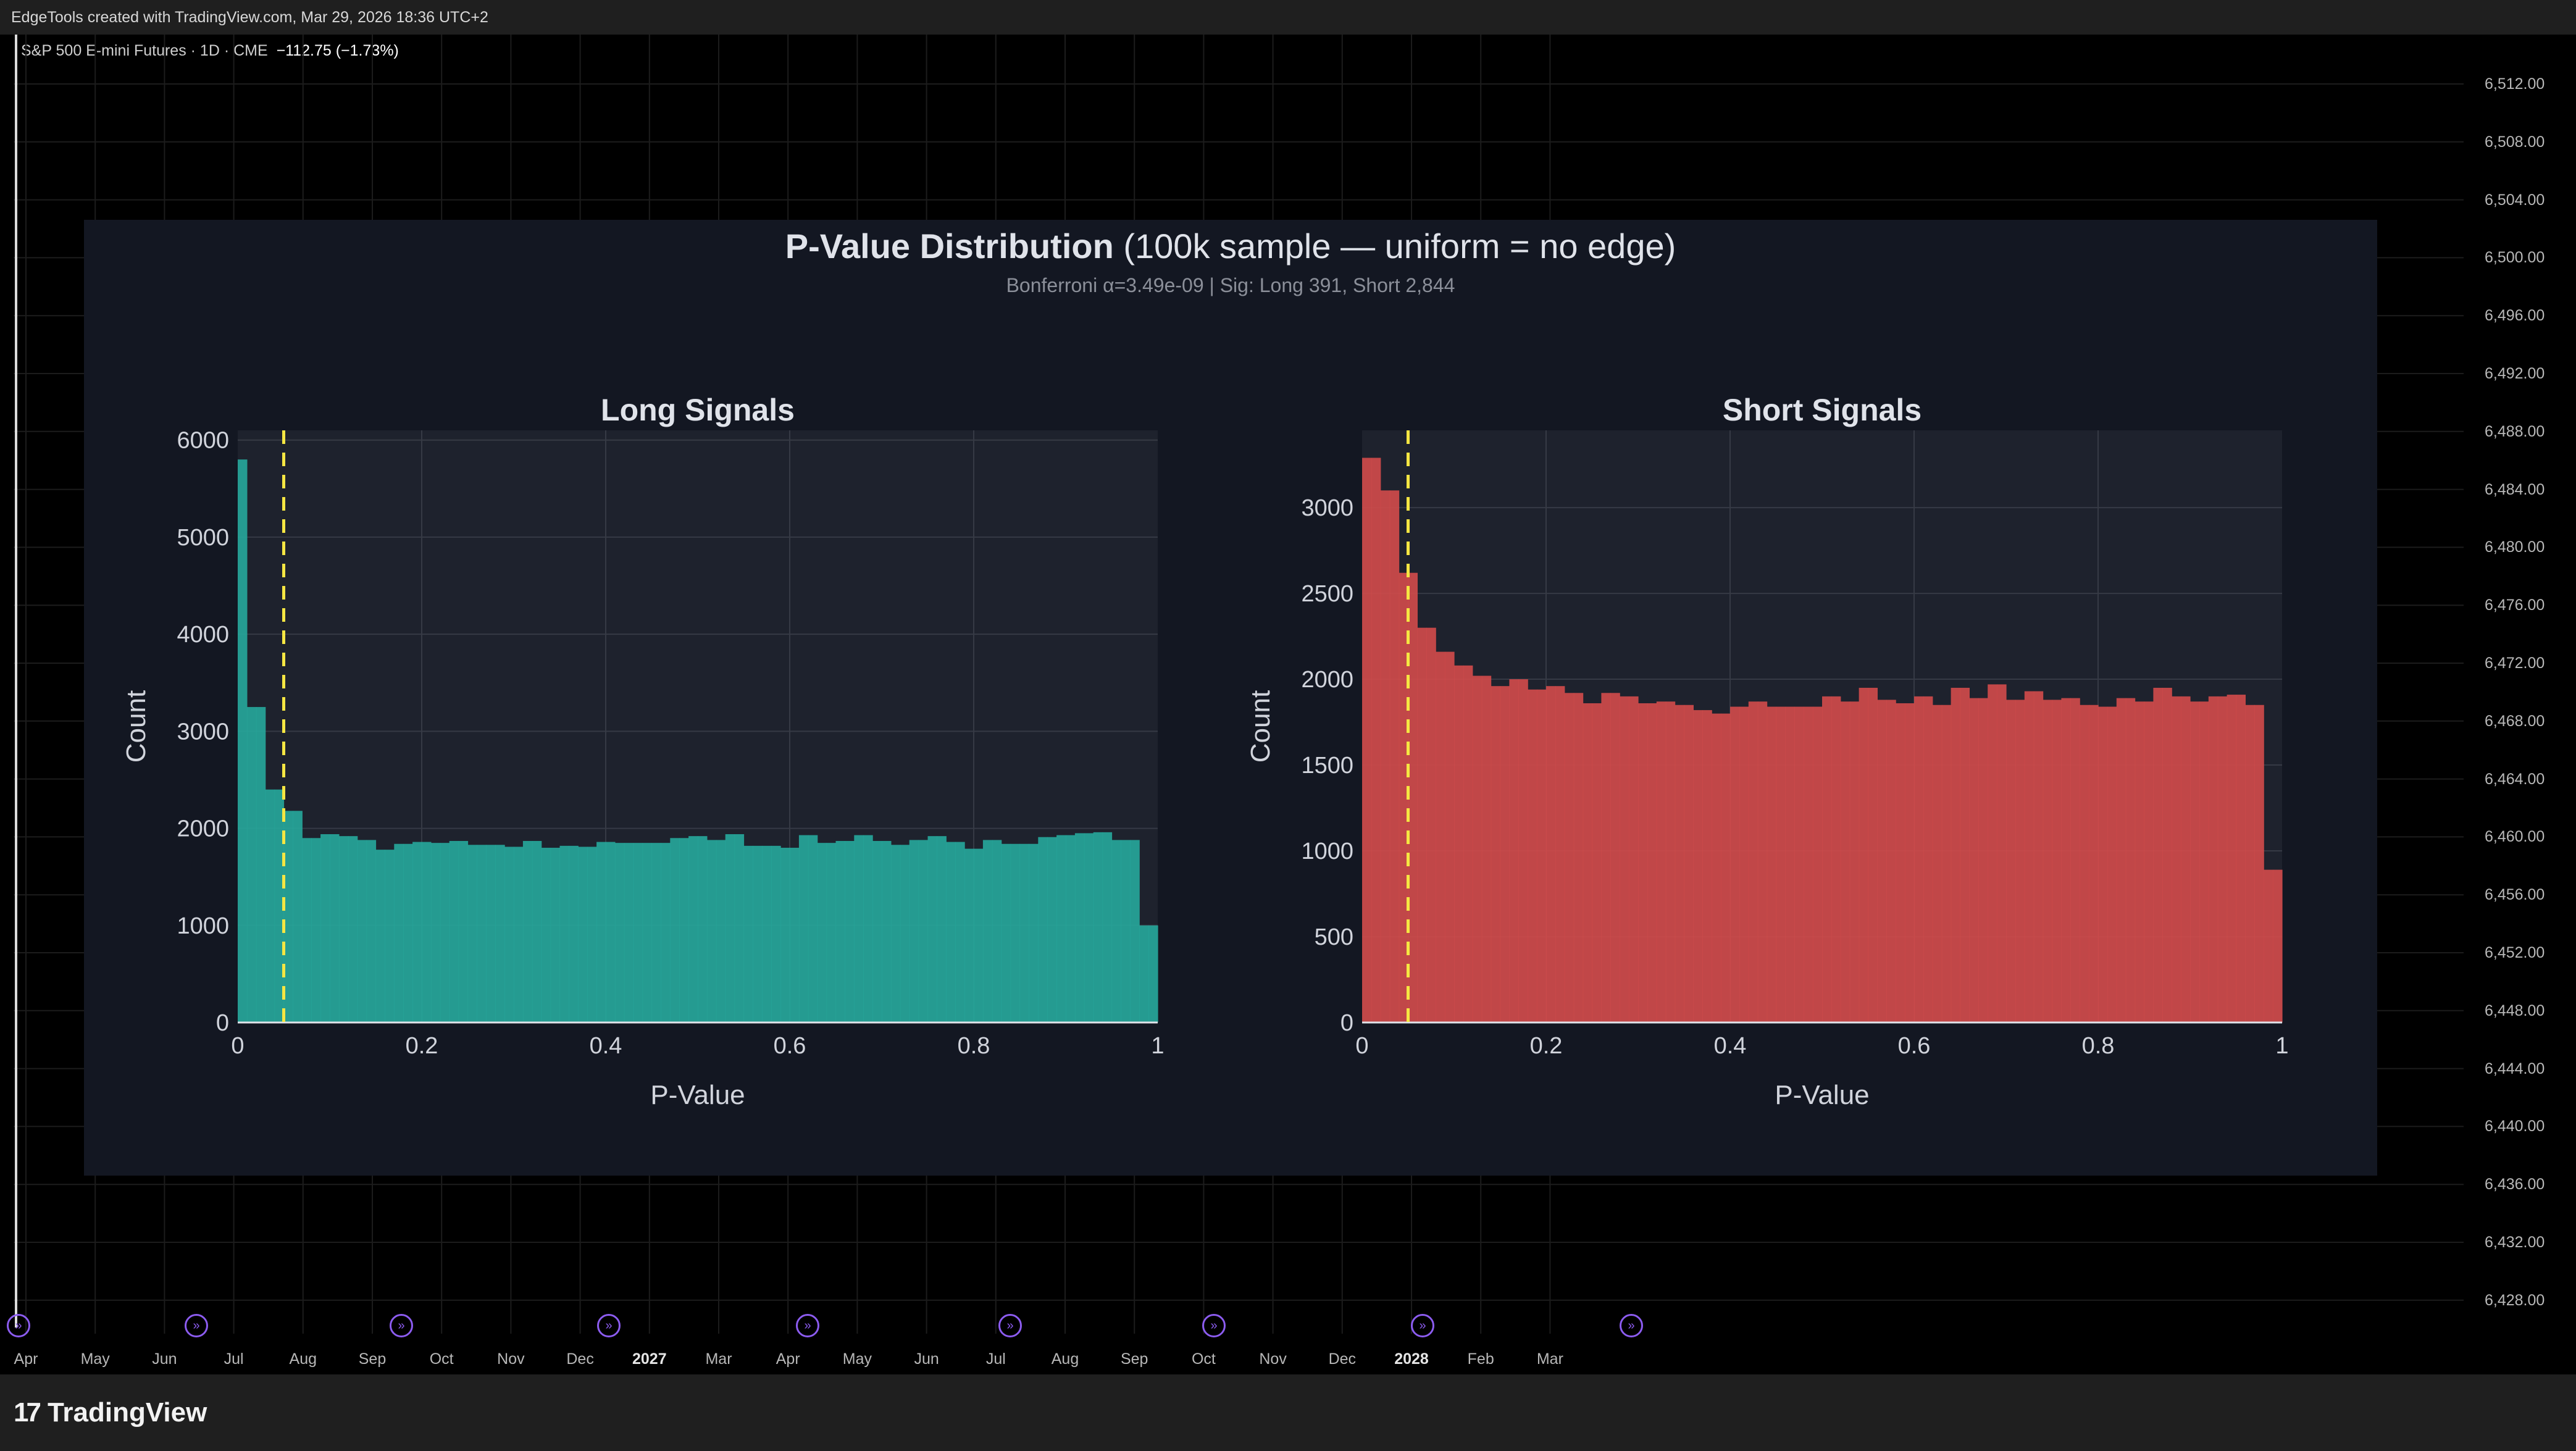 The height and width of the screenshot is (1451, 2576). What do you see at coordinates (2515, 1300) in the screenshot?
I see `price-tick: 6,428.00` at bounding box center [2515, 1300].